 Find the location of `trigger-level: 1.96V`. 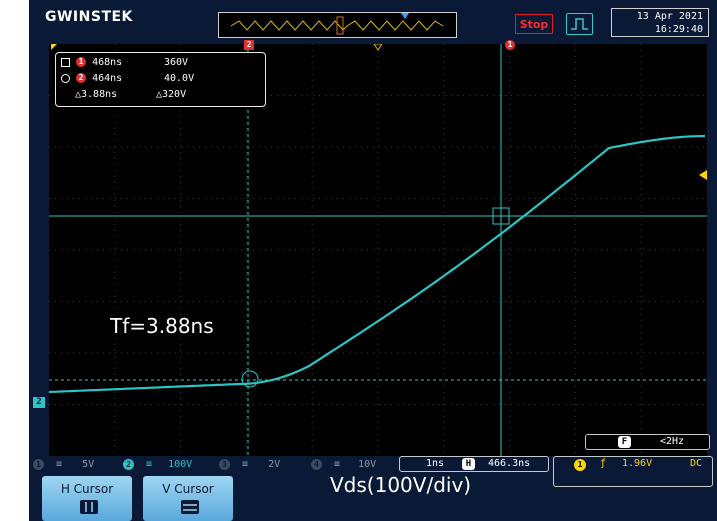

trigger-level: 1.96V is located at coordinates (637, 463).